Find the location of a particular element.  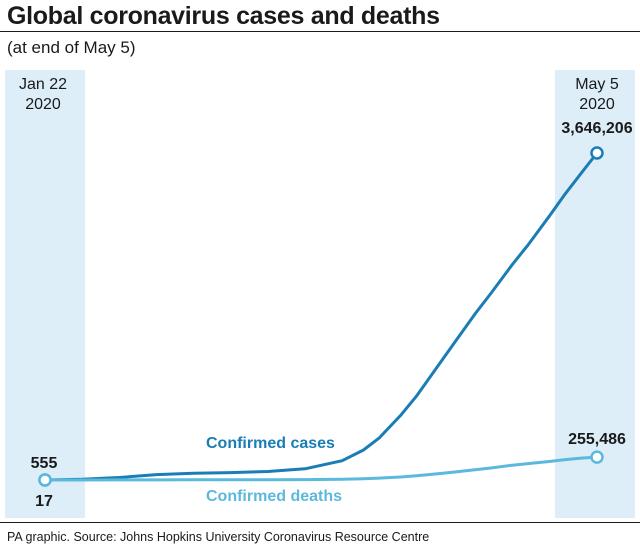

start-point-deaths is located at coordinates (45, 480).